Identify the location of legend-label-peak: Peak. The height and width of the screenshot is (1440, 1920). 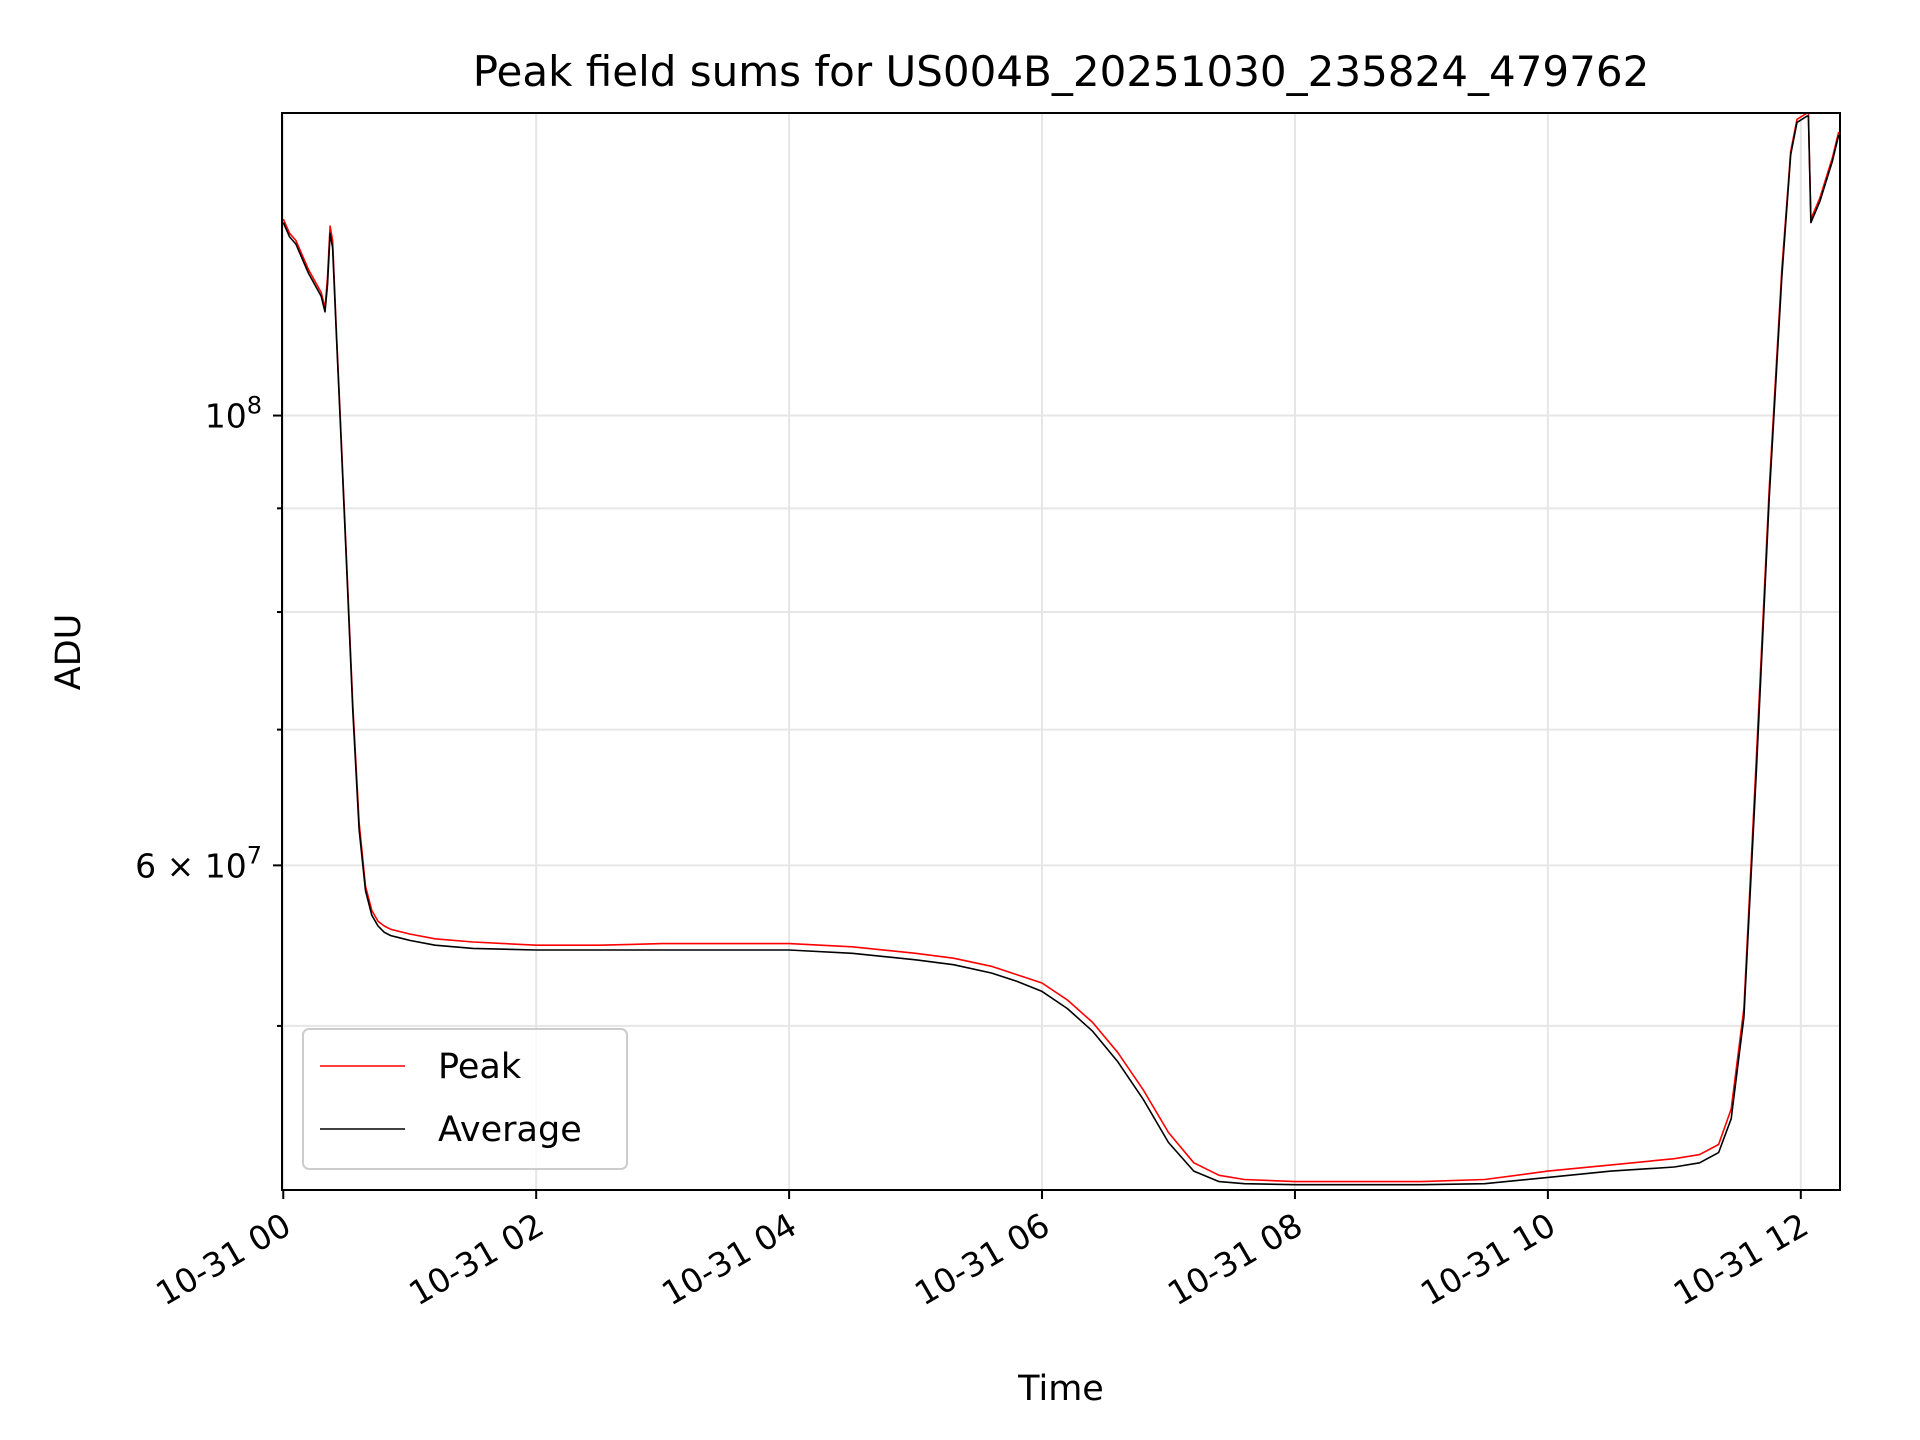
(480, 1067).